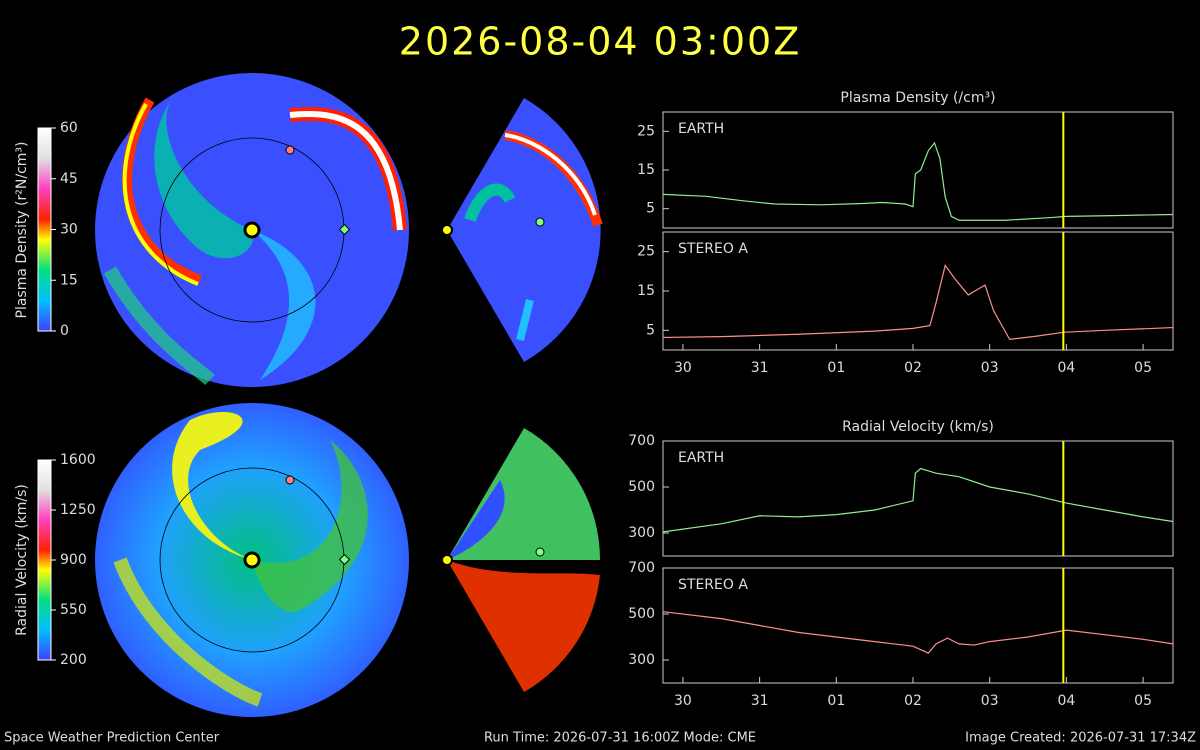 The image size is (1200, 750). What do you see at coordinates (917, 98) in the screenshot?
I see `chart-title: Plasma Density (/cm³)` at bounding box center [917, 98].